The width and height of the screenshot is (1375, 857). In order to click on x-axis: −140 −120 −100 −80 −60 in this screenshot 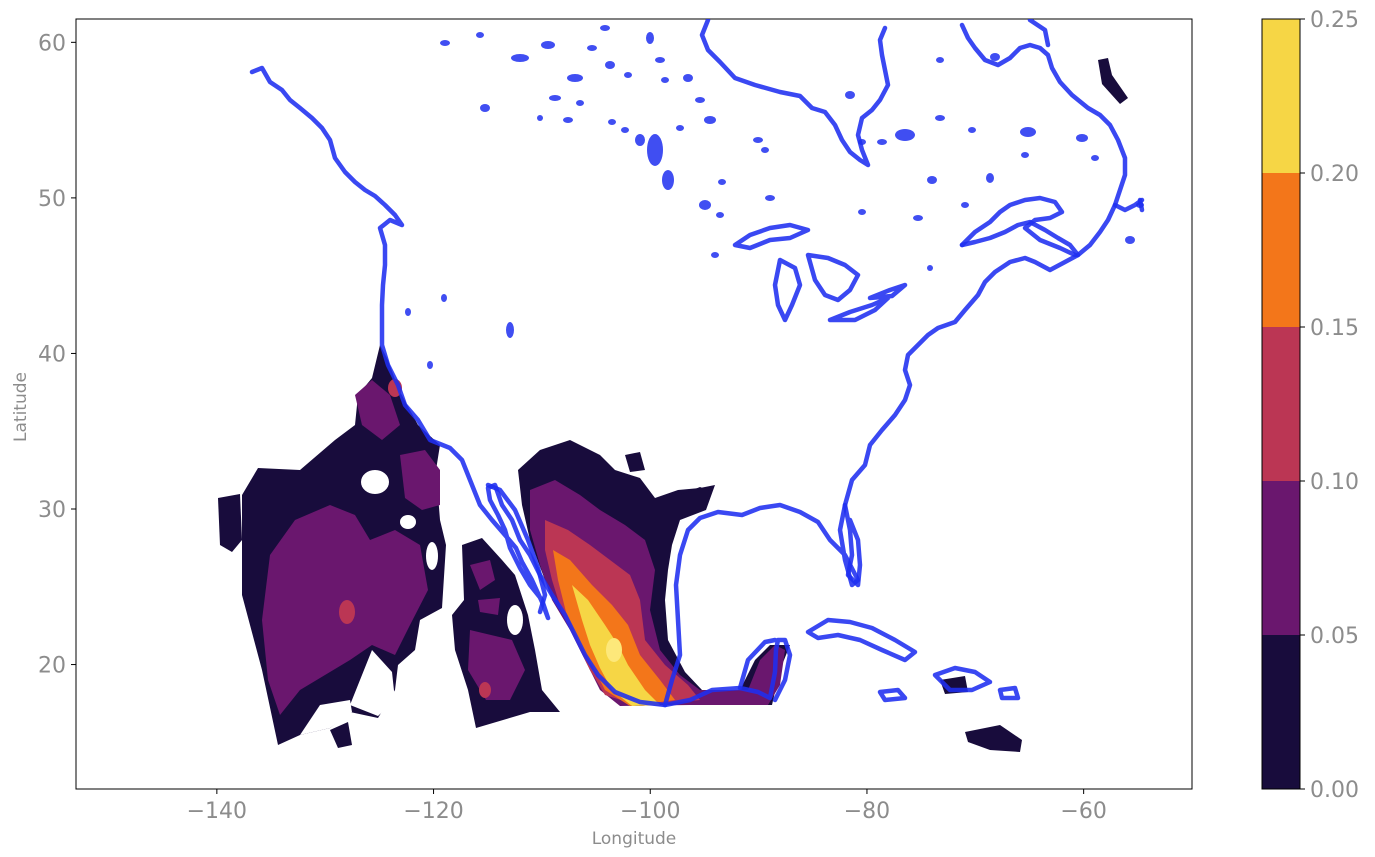, I will do `click(647, 806)`.